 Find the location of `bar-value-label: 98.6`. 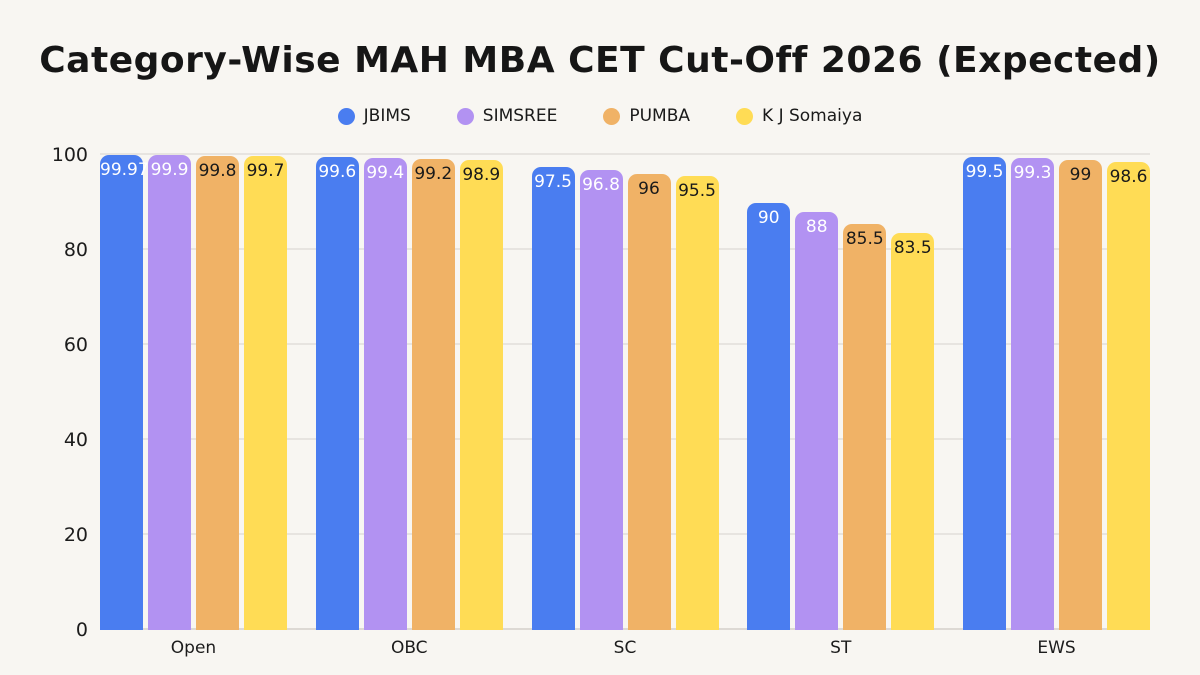

bar-value-label: 98.6 is located at coordinates (1128, 176).